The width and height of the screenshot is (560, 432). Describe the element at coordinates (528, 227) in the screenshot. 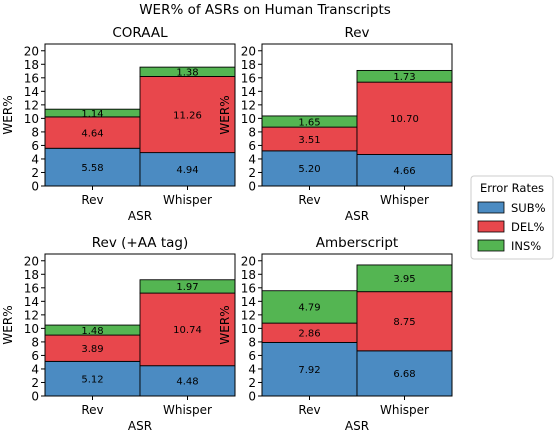

I see `legend-label: DEL%` at that location.